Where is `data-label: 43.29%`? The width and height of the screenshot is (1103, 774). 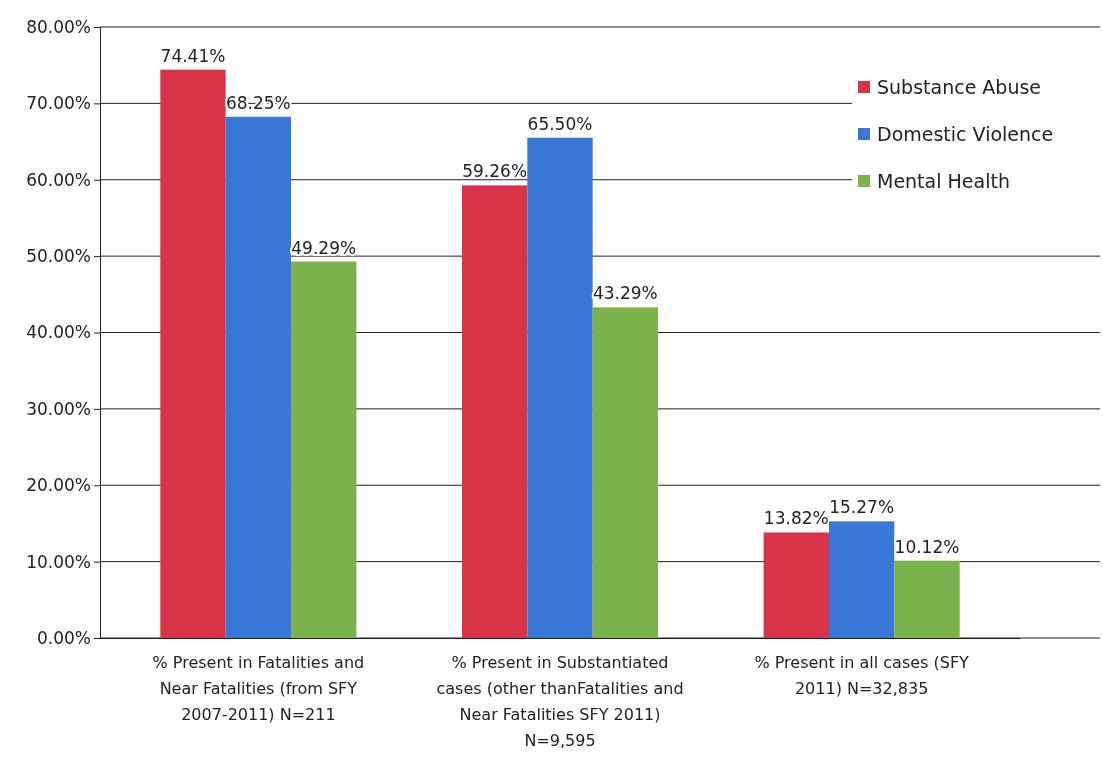 data-label: 43.29% is located at coordinates (625, 293).